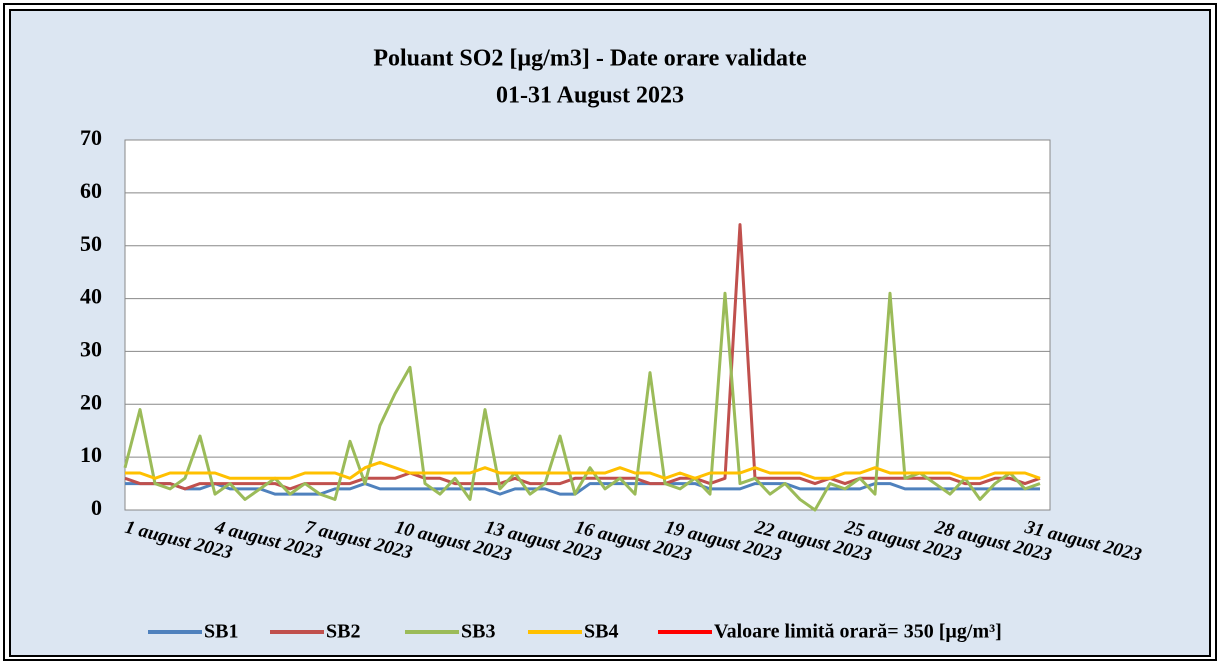  What do you see at coordinates (91, 401) in the screenshot?
I see `y-tick-label: 20` at bounding box center [91, 401].